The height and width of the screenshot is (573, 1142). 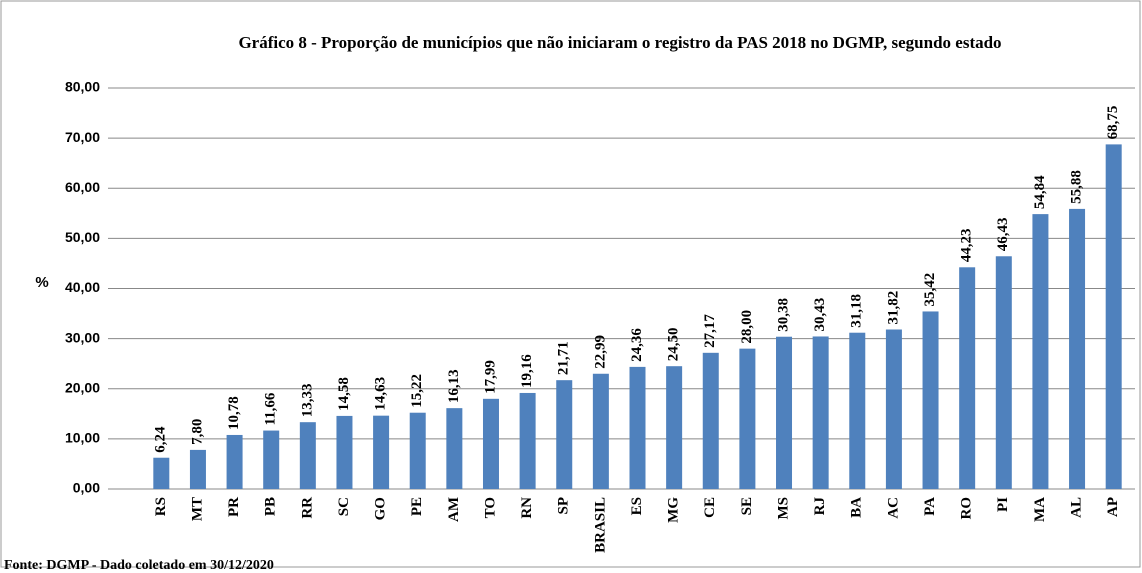 What do you see at coordinates (783, 508) in the screenshot?
I see `x-tick-label: MS` at bounding box center [783, 508].